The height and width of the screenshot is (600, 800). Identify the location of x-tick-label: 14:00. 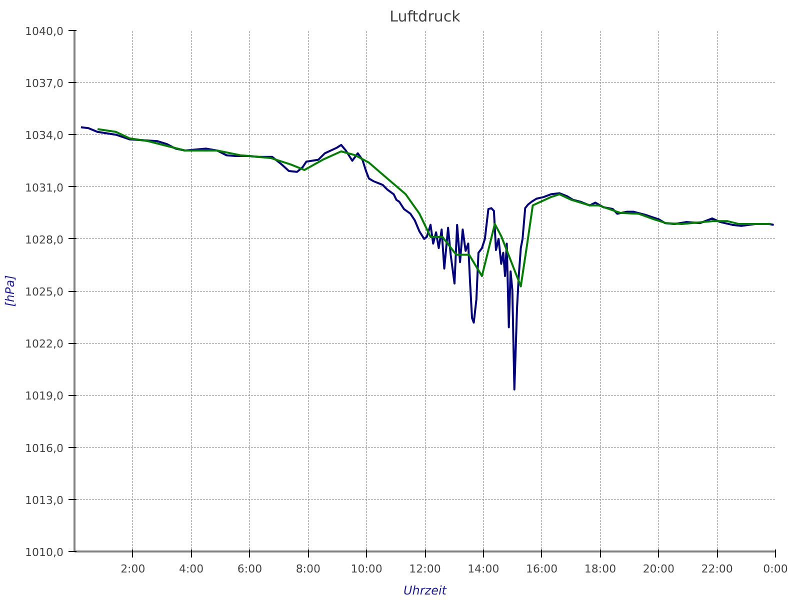
(484, 569).